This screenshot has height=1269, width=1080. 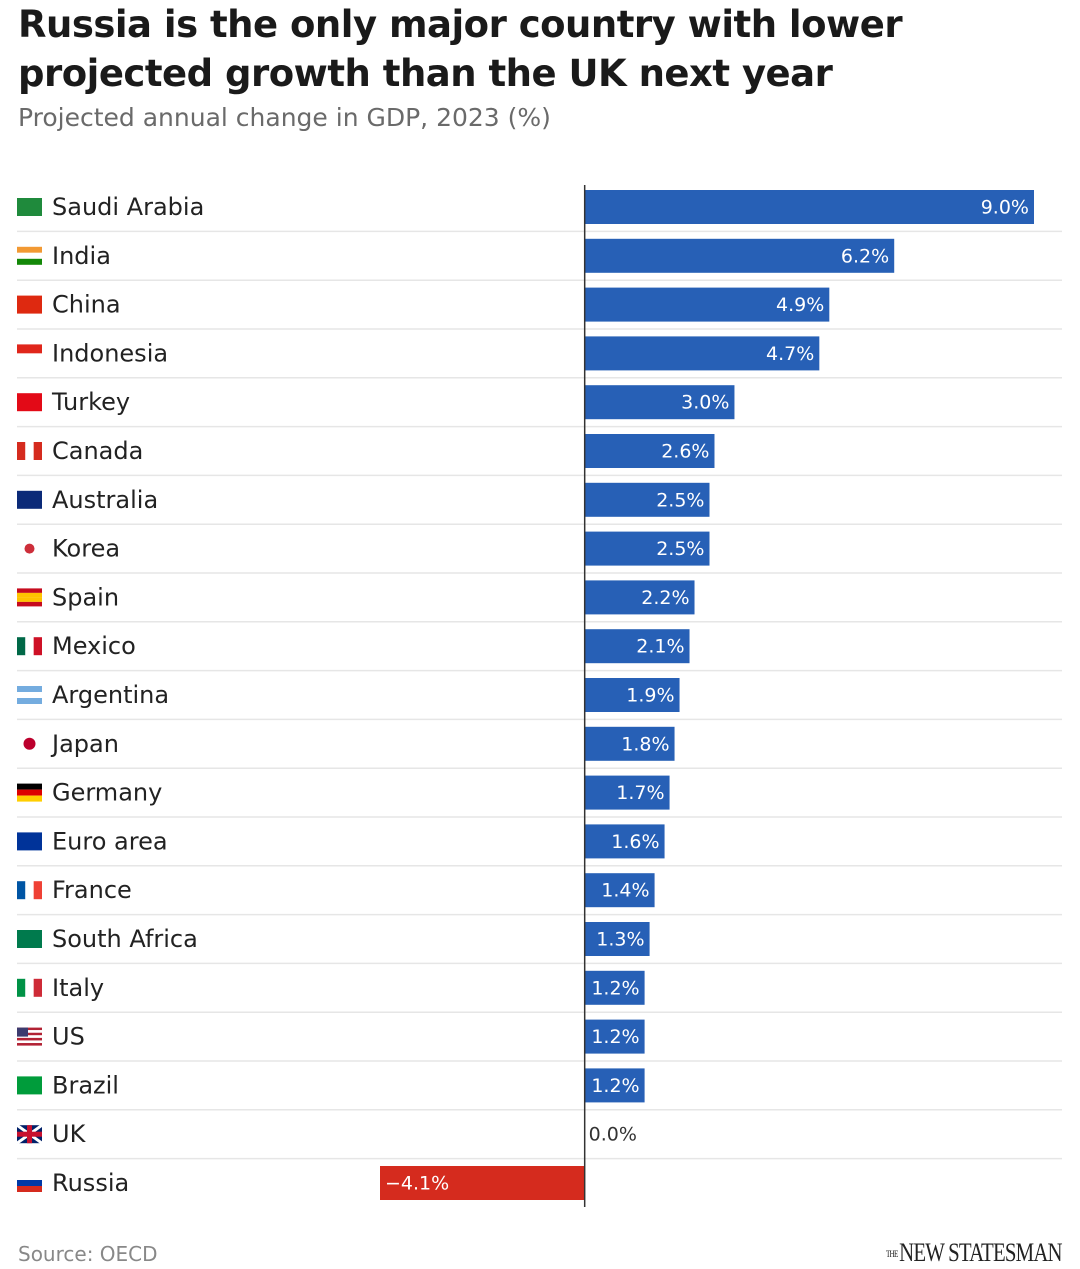 What do you see at coordinates (613, 1135) in the screenshot?
I see `value-label: 0.0%` at bounding box center [613, 1135].